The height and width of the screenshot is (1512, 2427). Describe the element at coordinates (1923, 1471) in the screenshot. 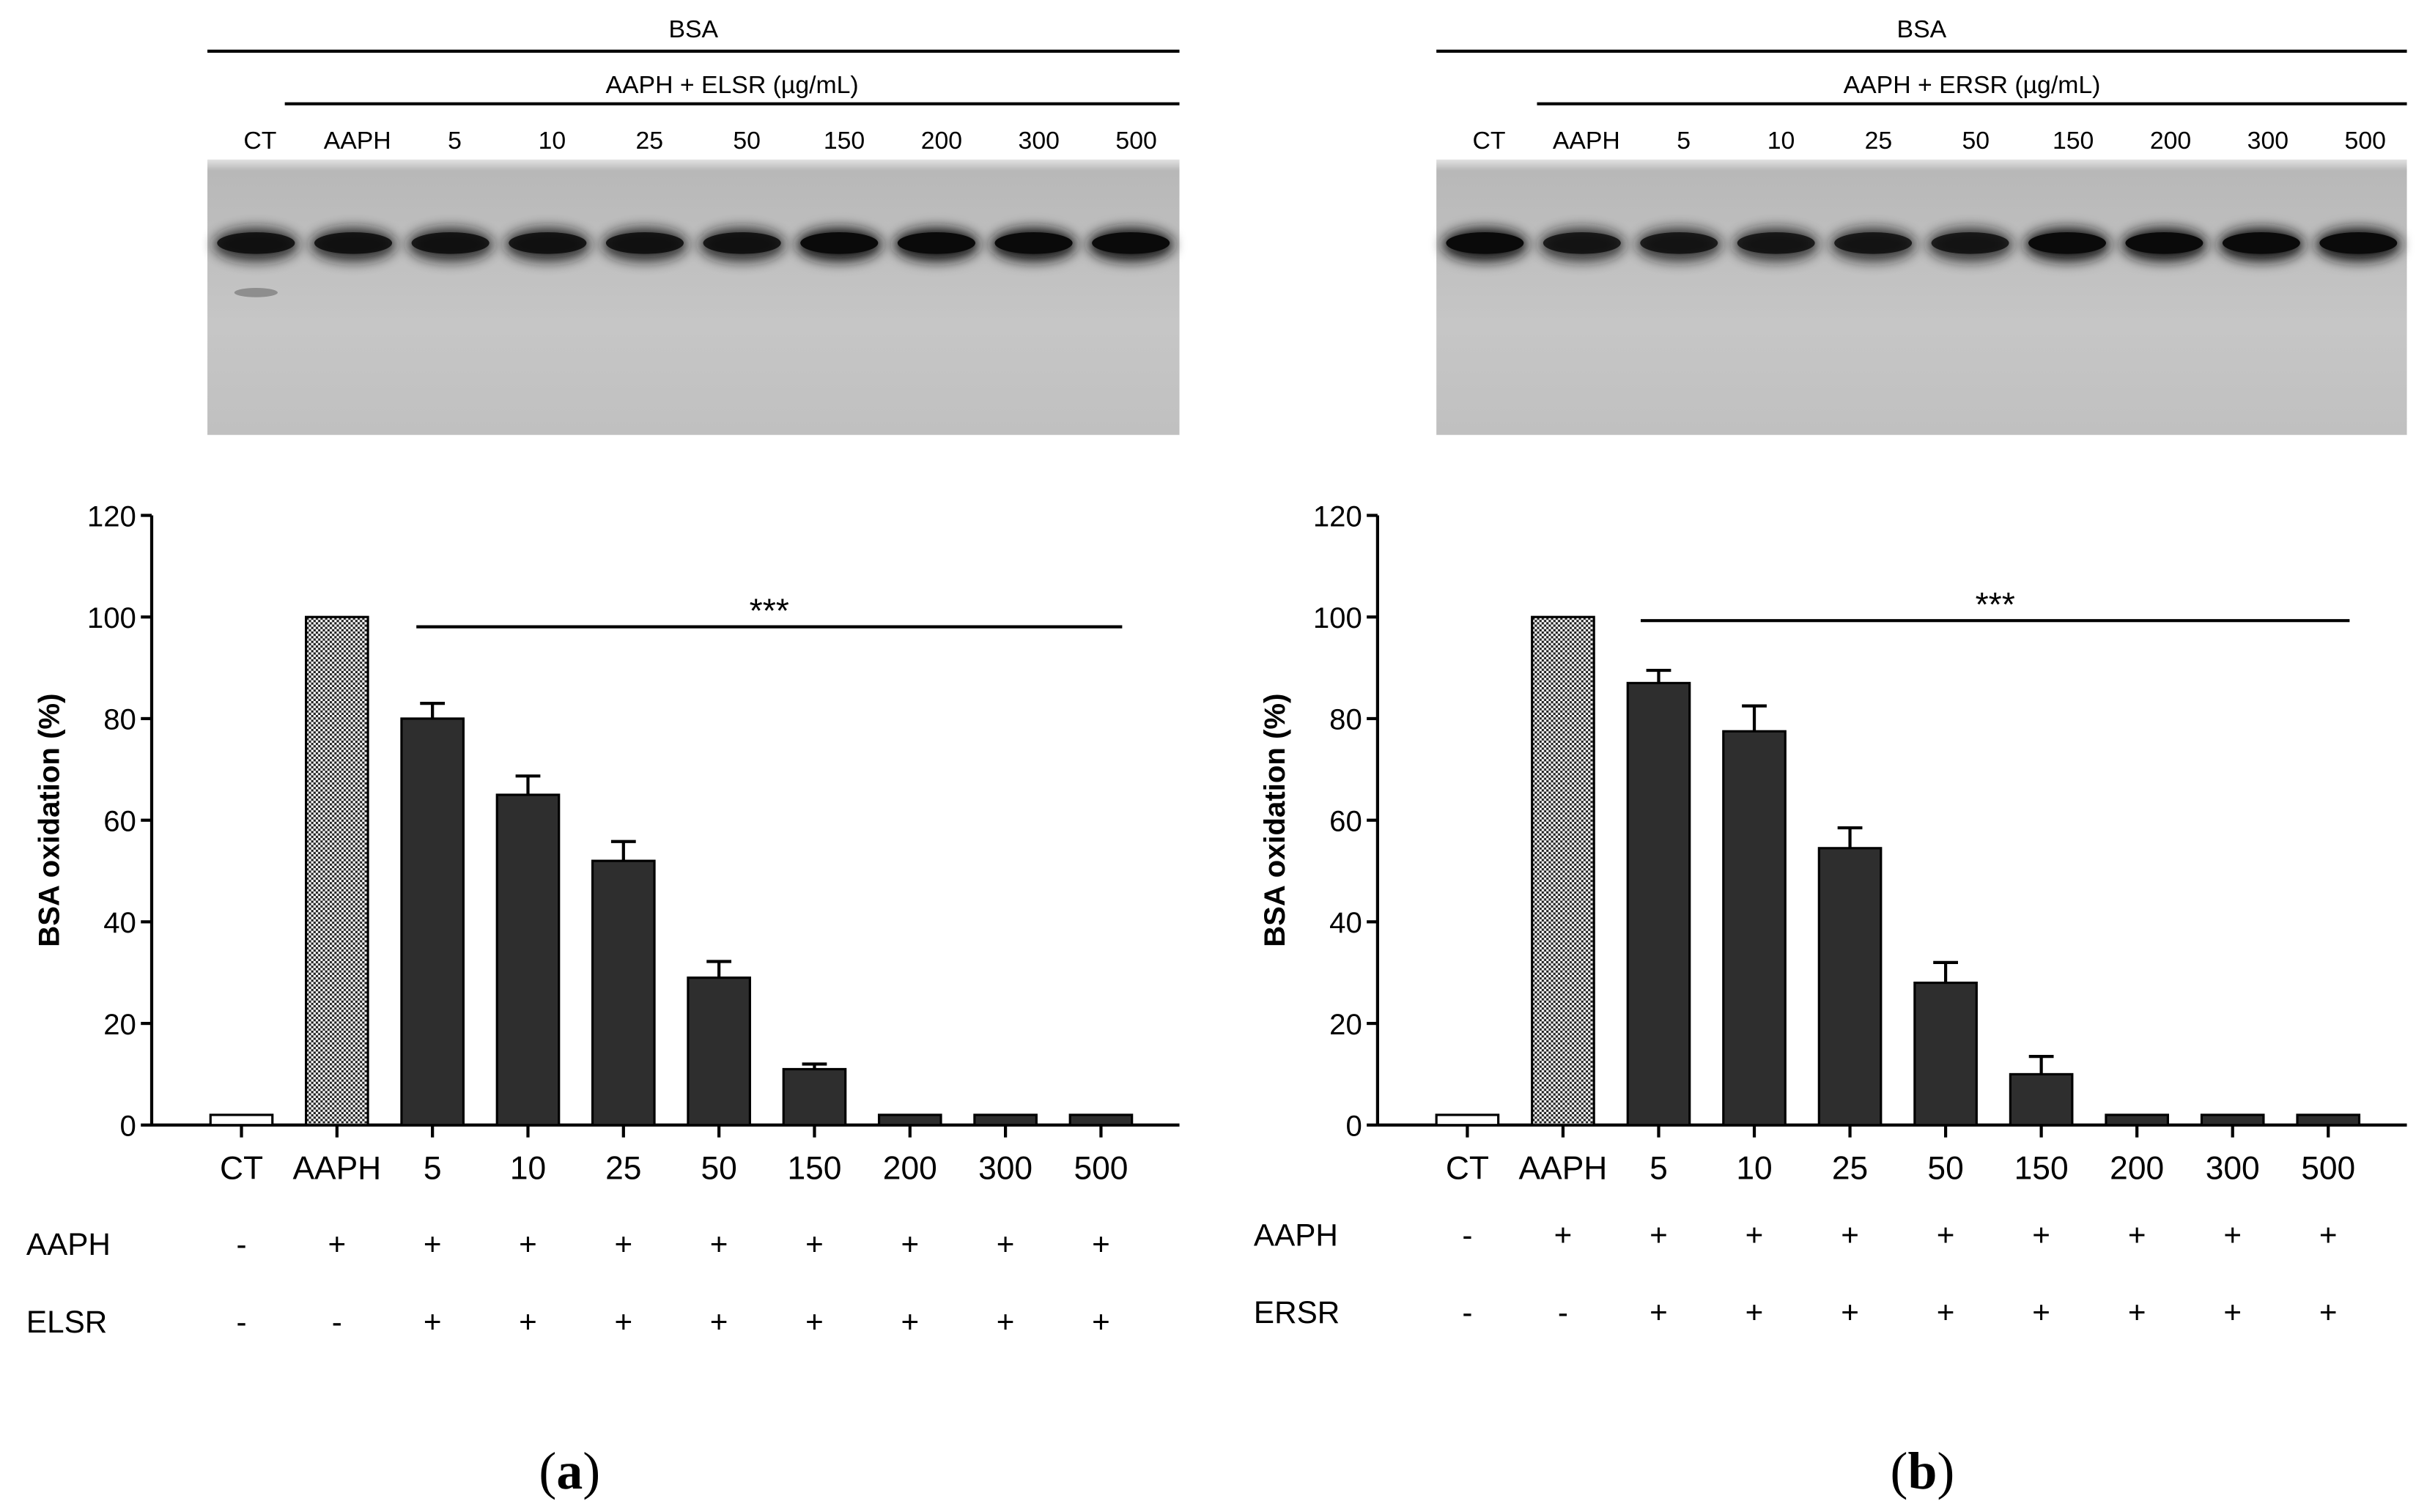

I see `panel-caption: (b)` at that location.